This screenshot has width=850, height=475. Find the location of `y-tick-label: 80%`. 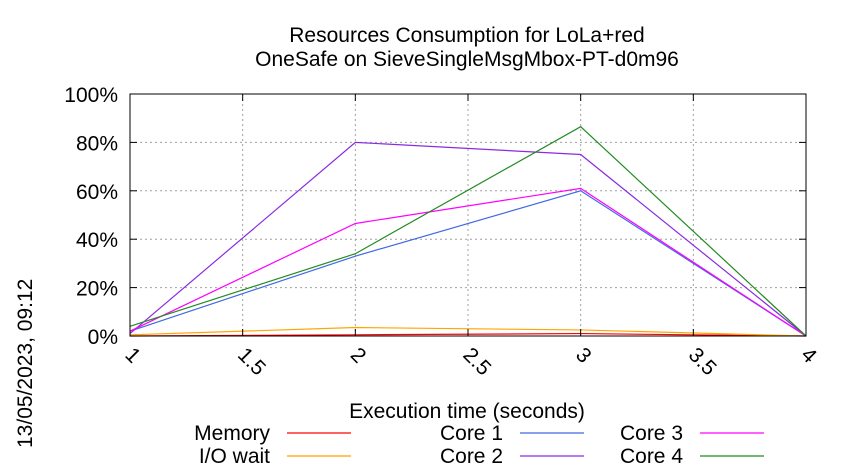

y-tick-label: 80% is located at coordinates (97, 143).